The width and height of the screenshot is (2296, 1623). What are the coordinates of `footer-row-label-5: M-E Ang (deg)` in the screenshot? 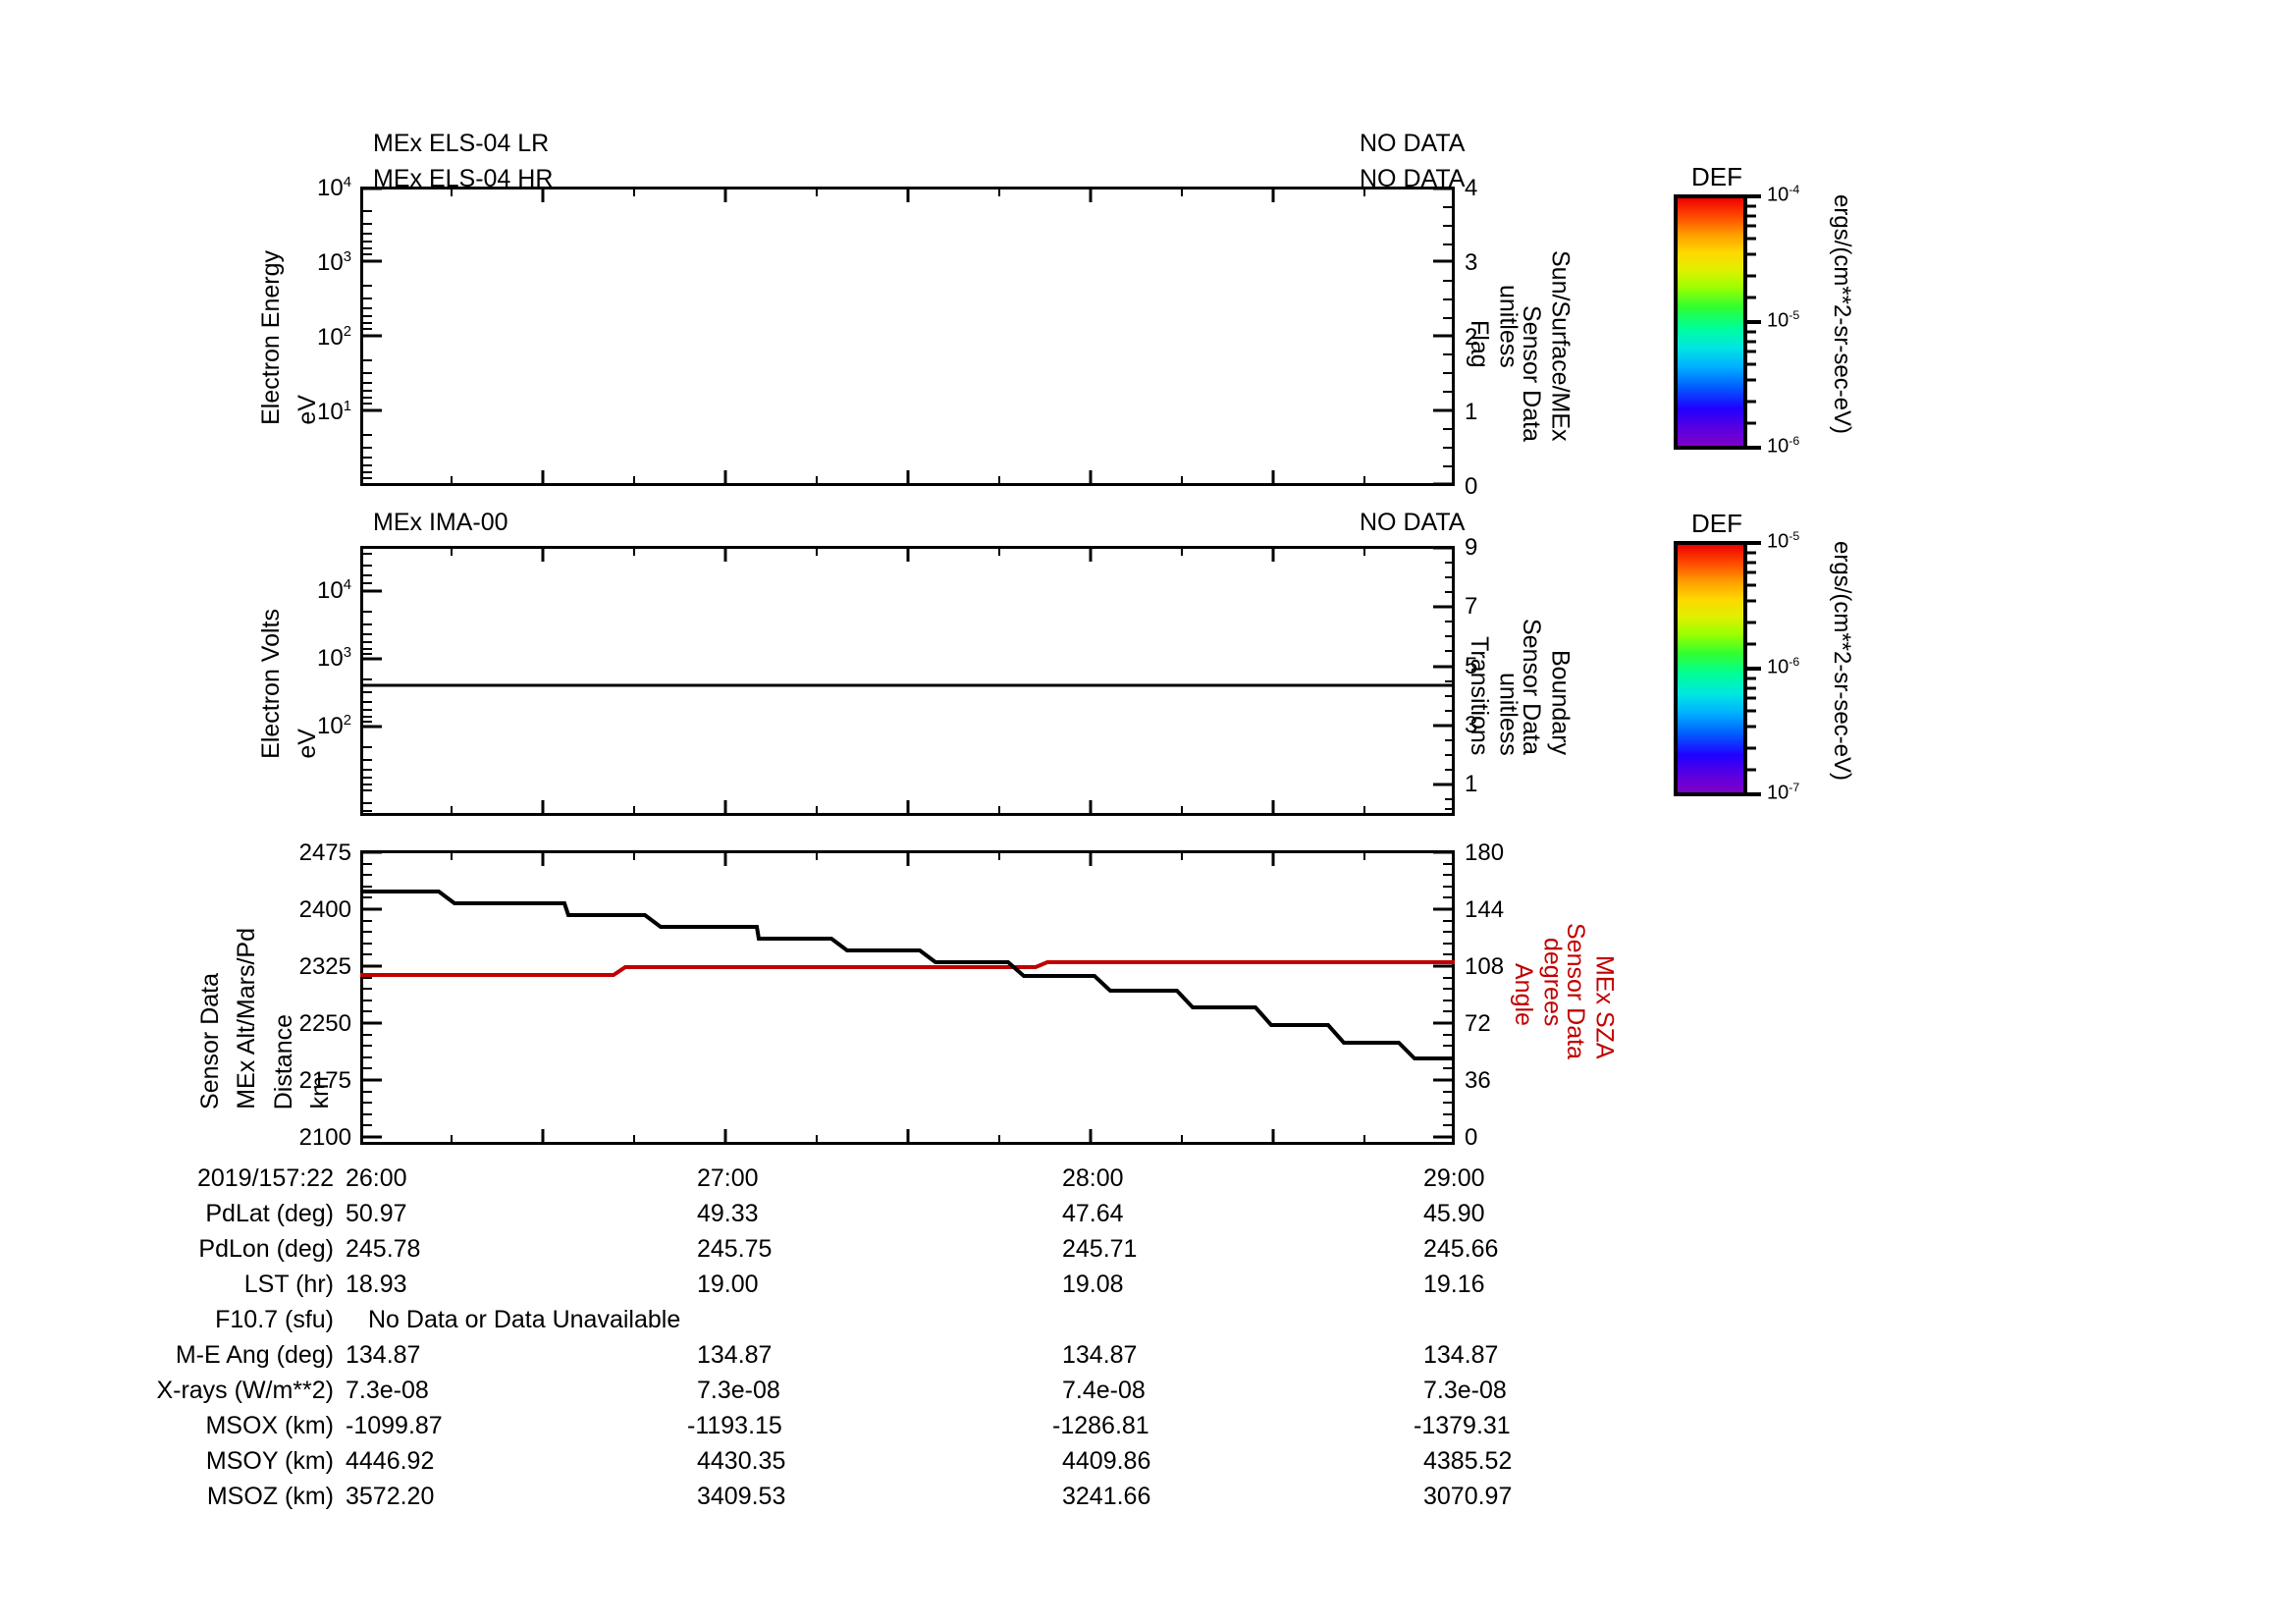 It's located at (254, 1355).